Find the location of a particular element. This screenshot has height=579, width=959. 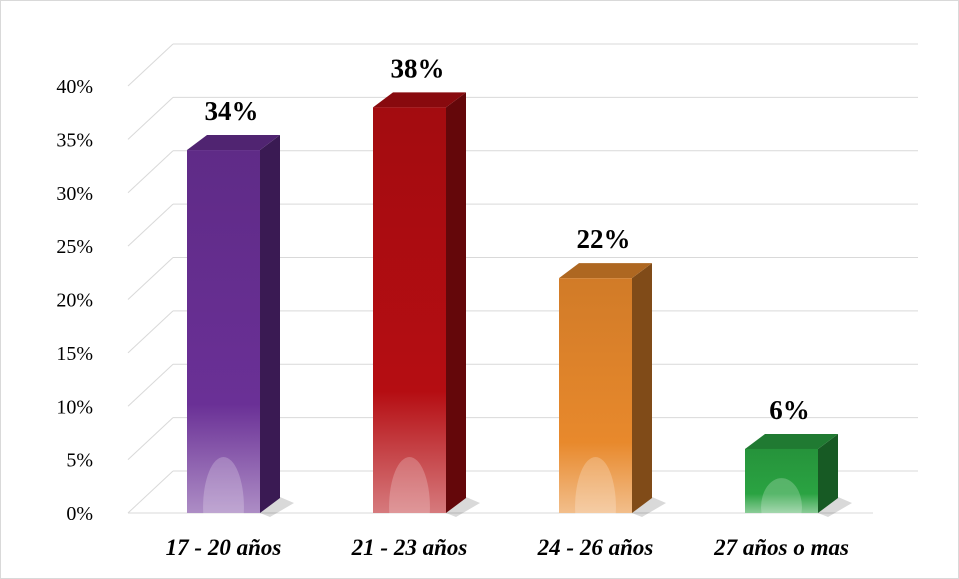

x-category-label: 21 - 23 años is located at coordinates (409, 547).